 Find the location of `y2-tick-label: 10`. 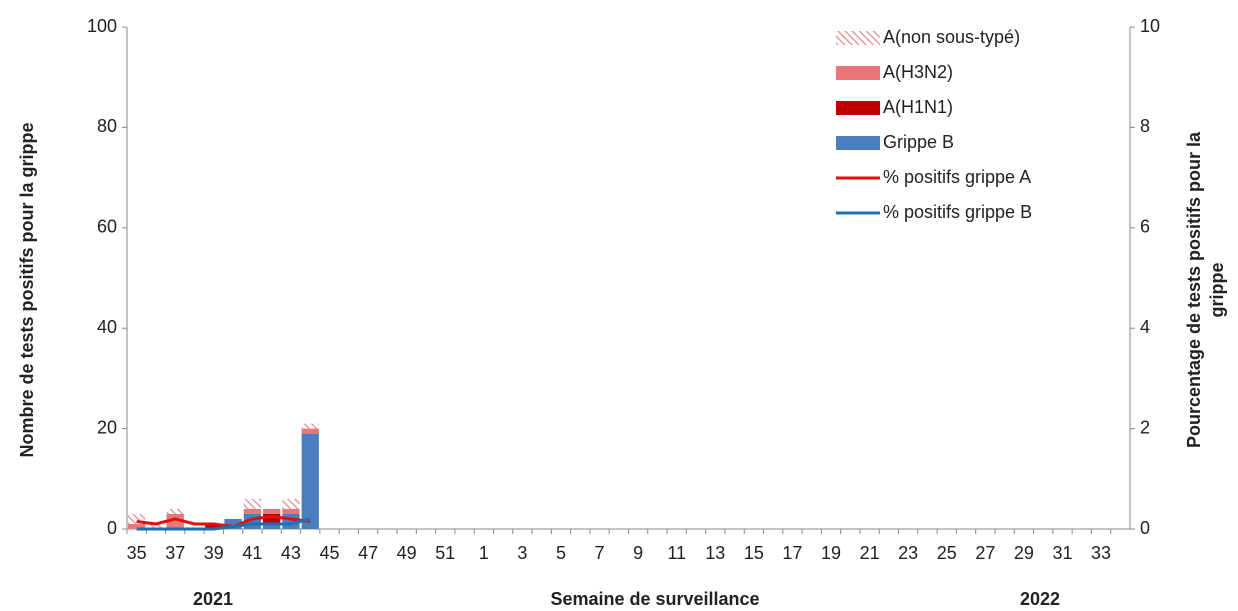

y2-tick-label: 10 is located at coordinates (1150, 26).